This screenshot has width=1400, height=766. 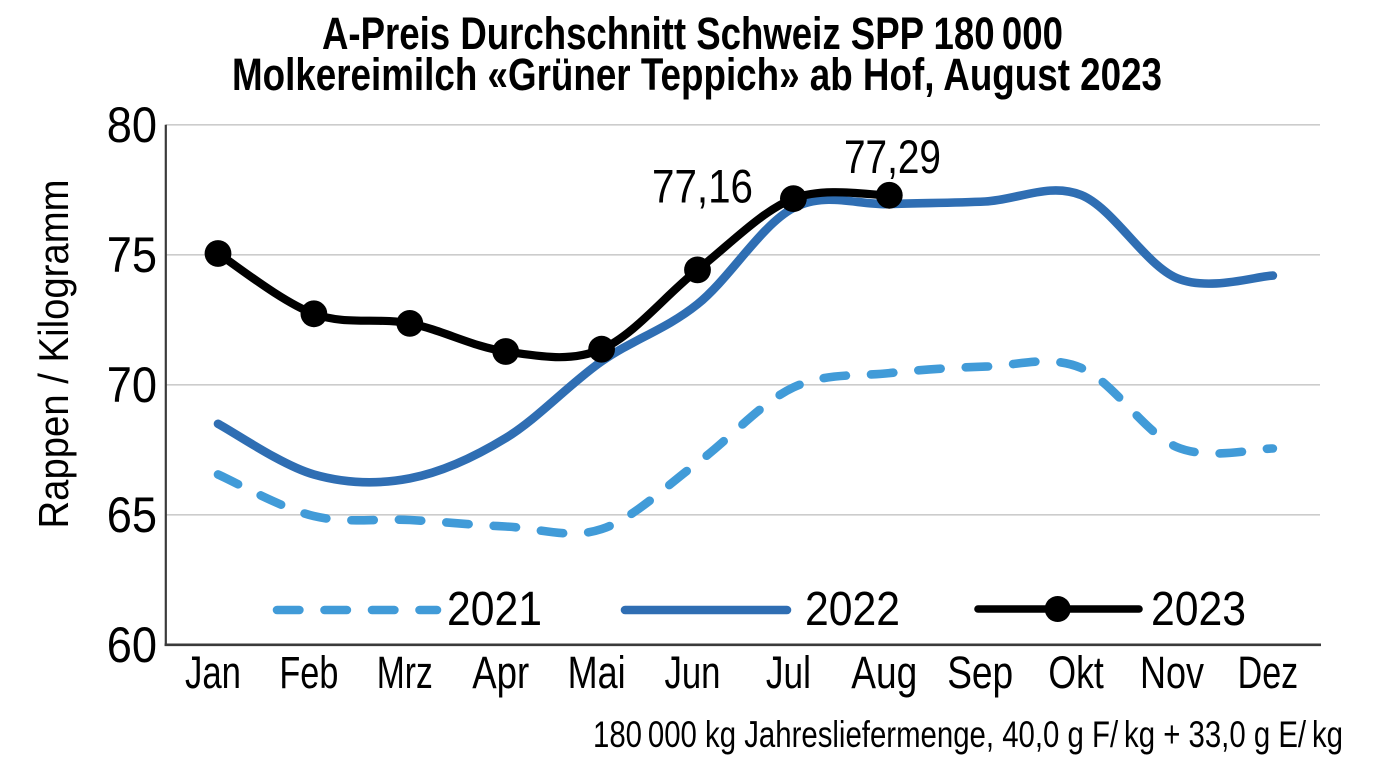 What do you see at coordinates (1172, 672) in the screenshot?
I see `svg-text: Nov` at bounding box center [1172, 672].